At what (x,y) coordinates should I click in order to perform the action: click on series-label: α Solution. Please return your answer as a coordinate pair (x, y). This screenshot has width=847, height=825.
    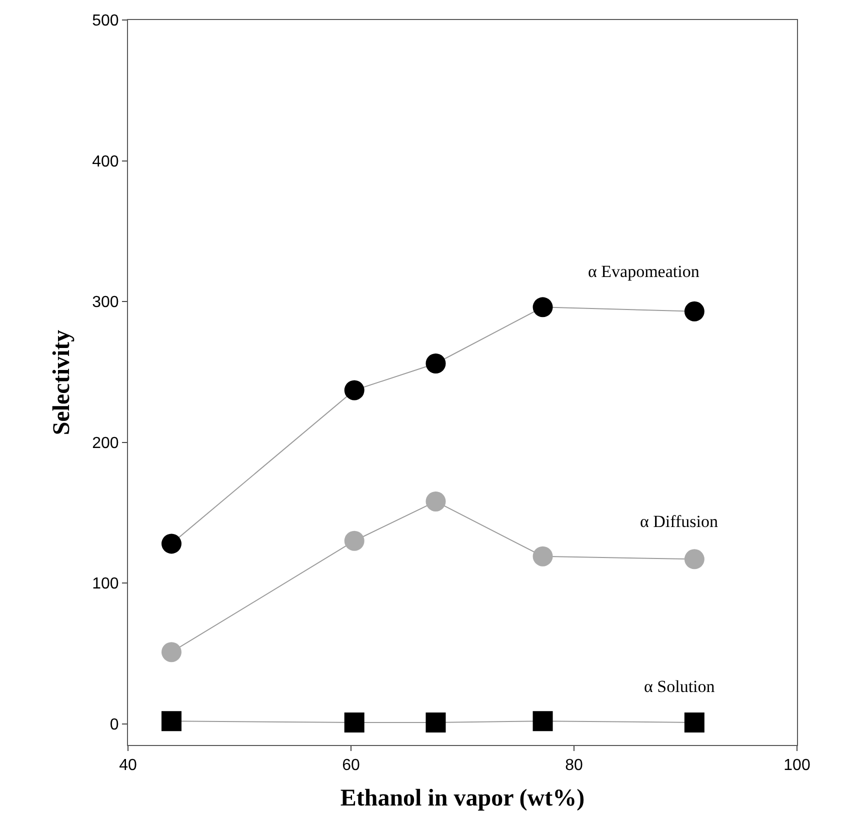
    Looking at the image, I should click on (680, 686).